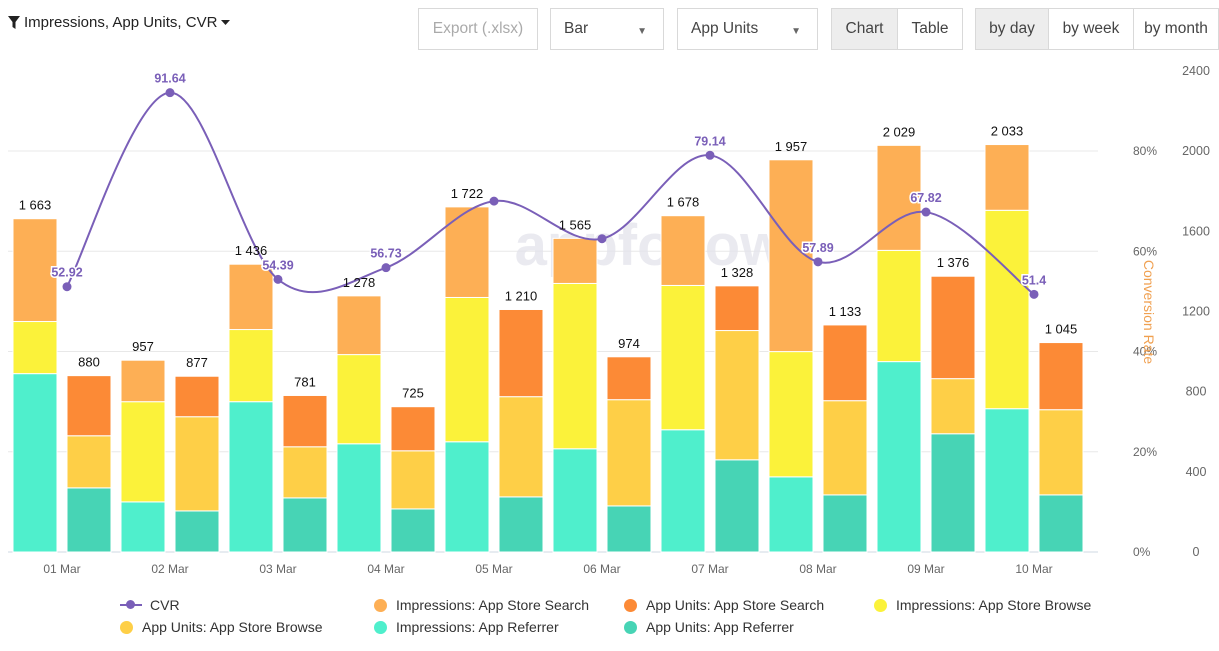 This screenshot has width=1219, height=651. What do you see at coordinates (226, 22) in the screenshot?
I see `caret-down-icon` at bounding box center [226, 22].